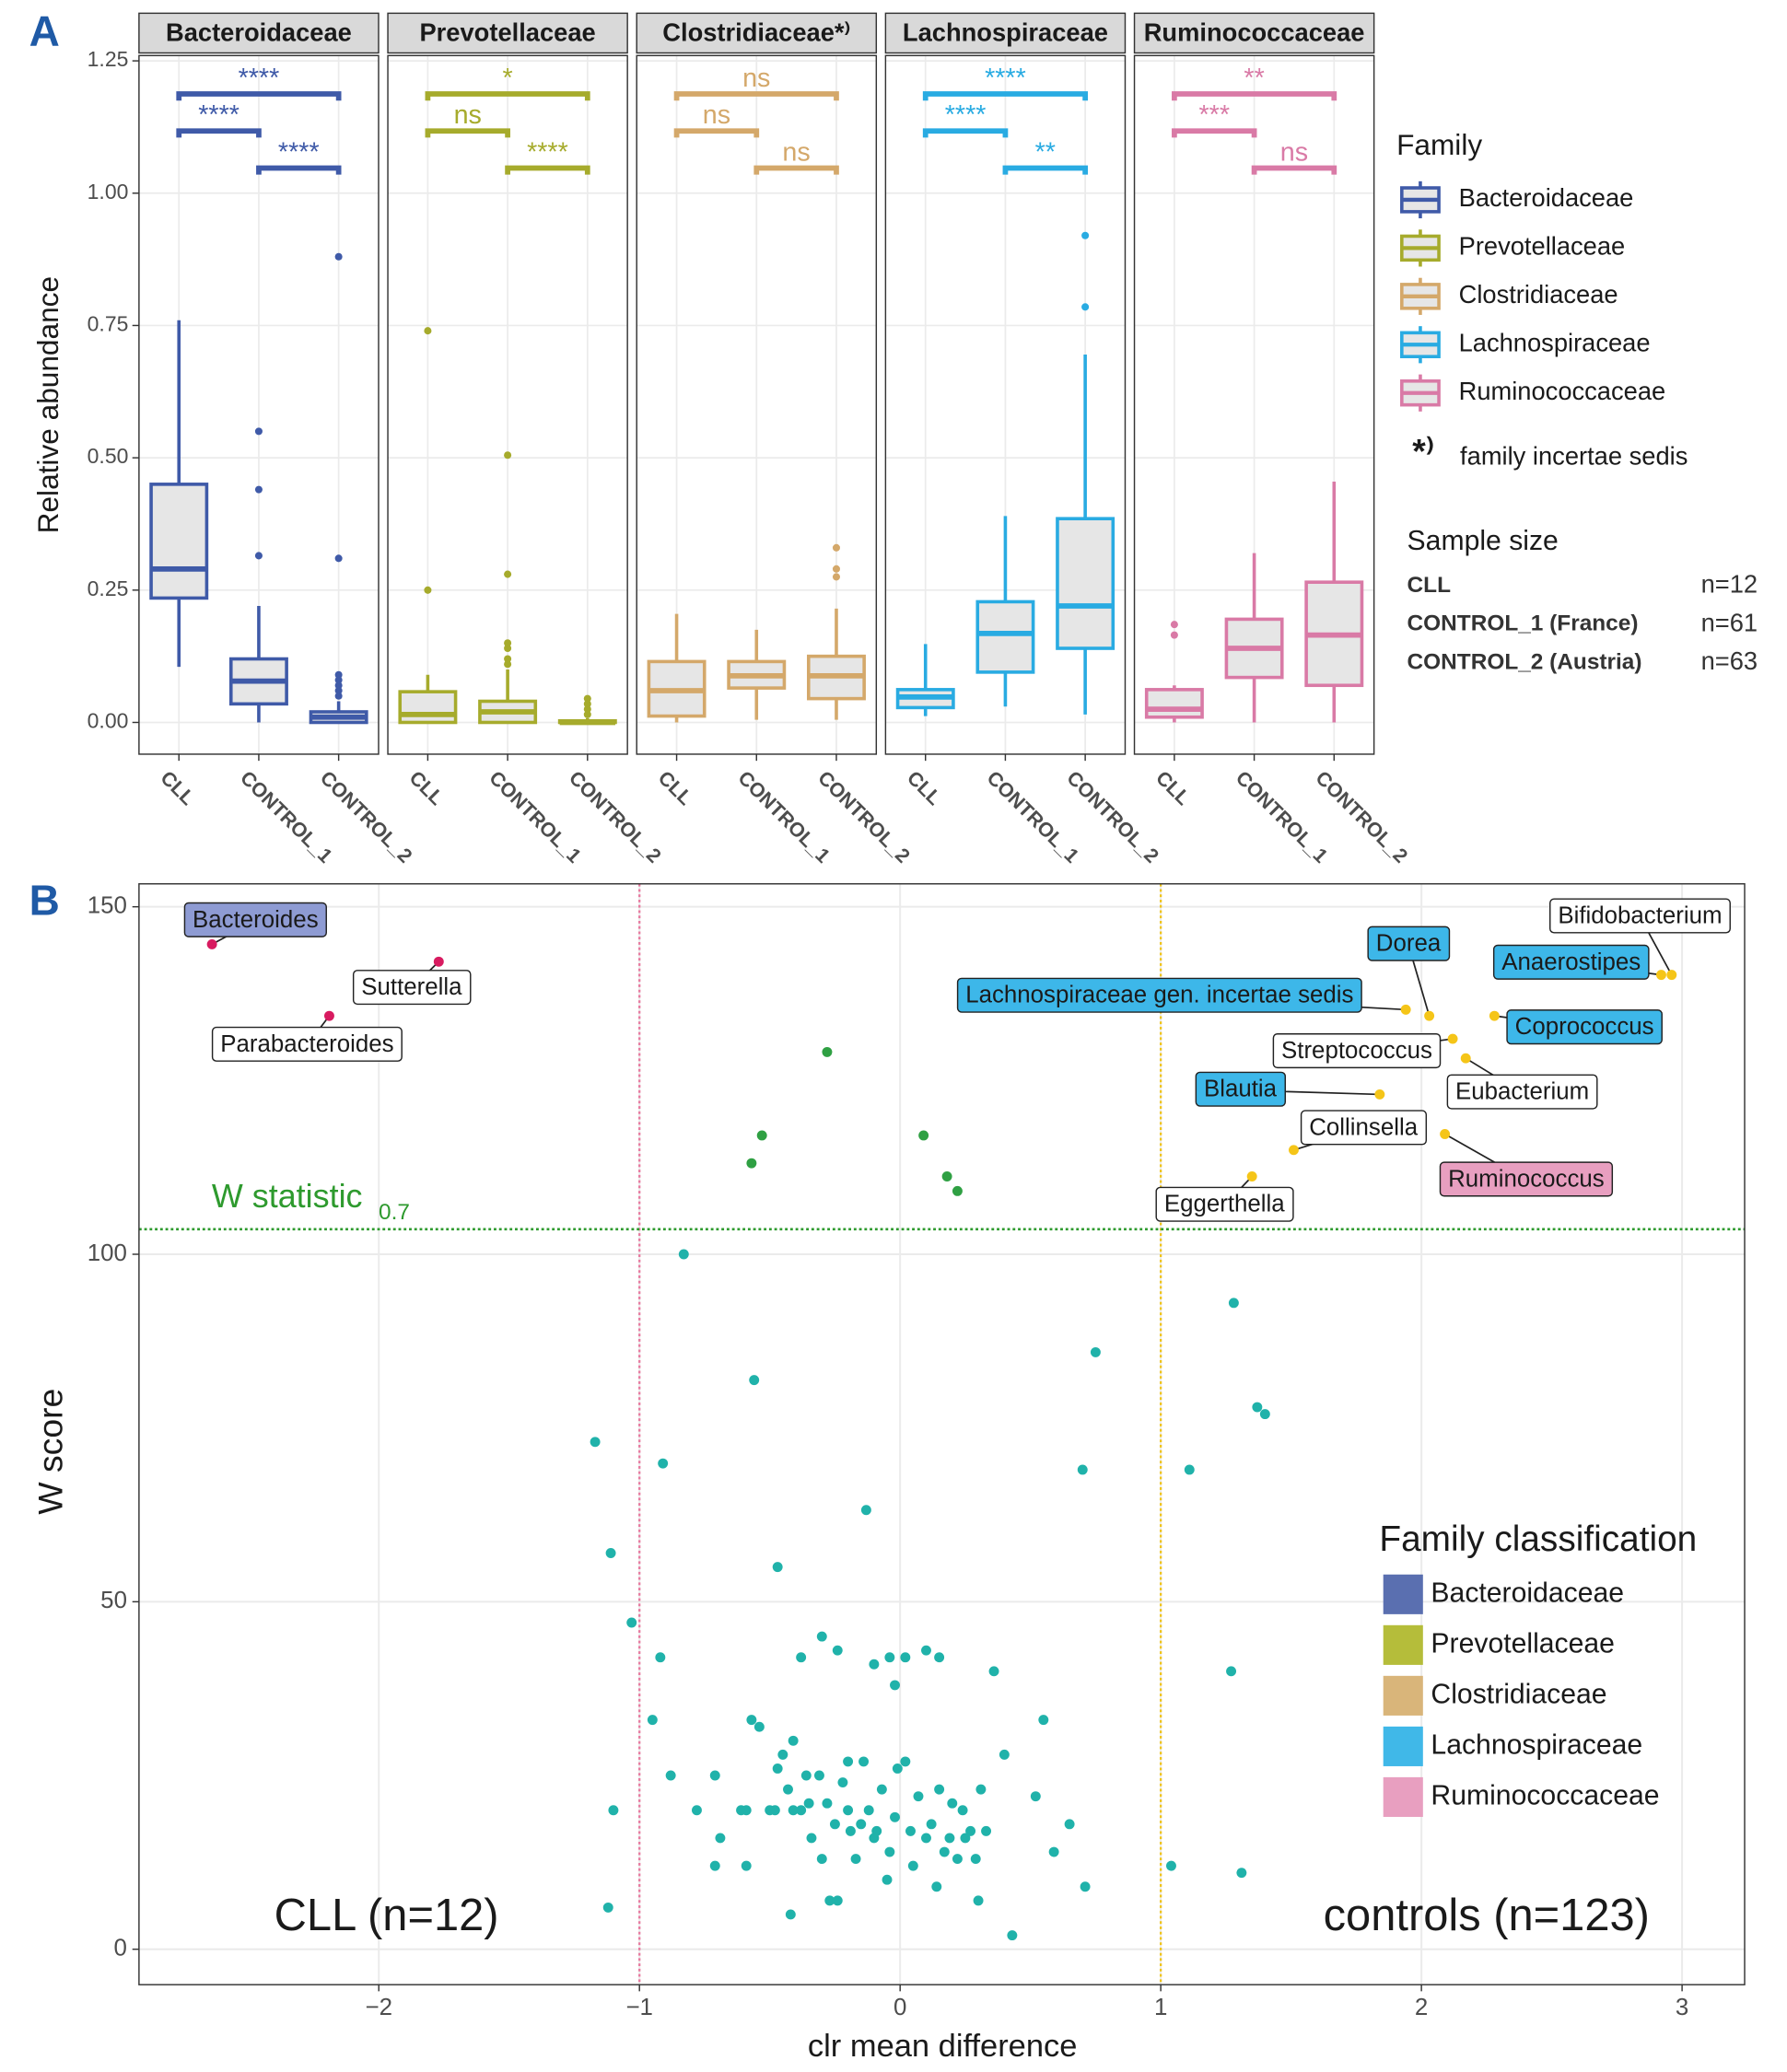  Describe the element at coordinates (1423, 451) in the screenshot. I see `note-symbol: *⁾` at that location.